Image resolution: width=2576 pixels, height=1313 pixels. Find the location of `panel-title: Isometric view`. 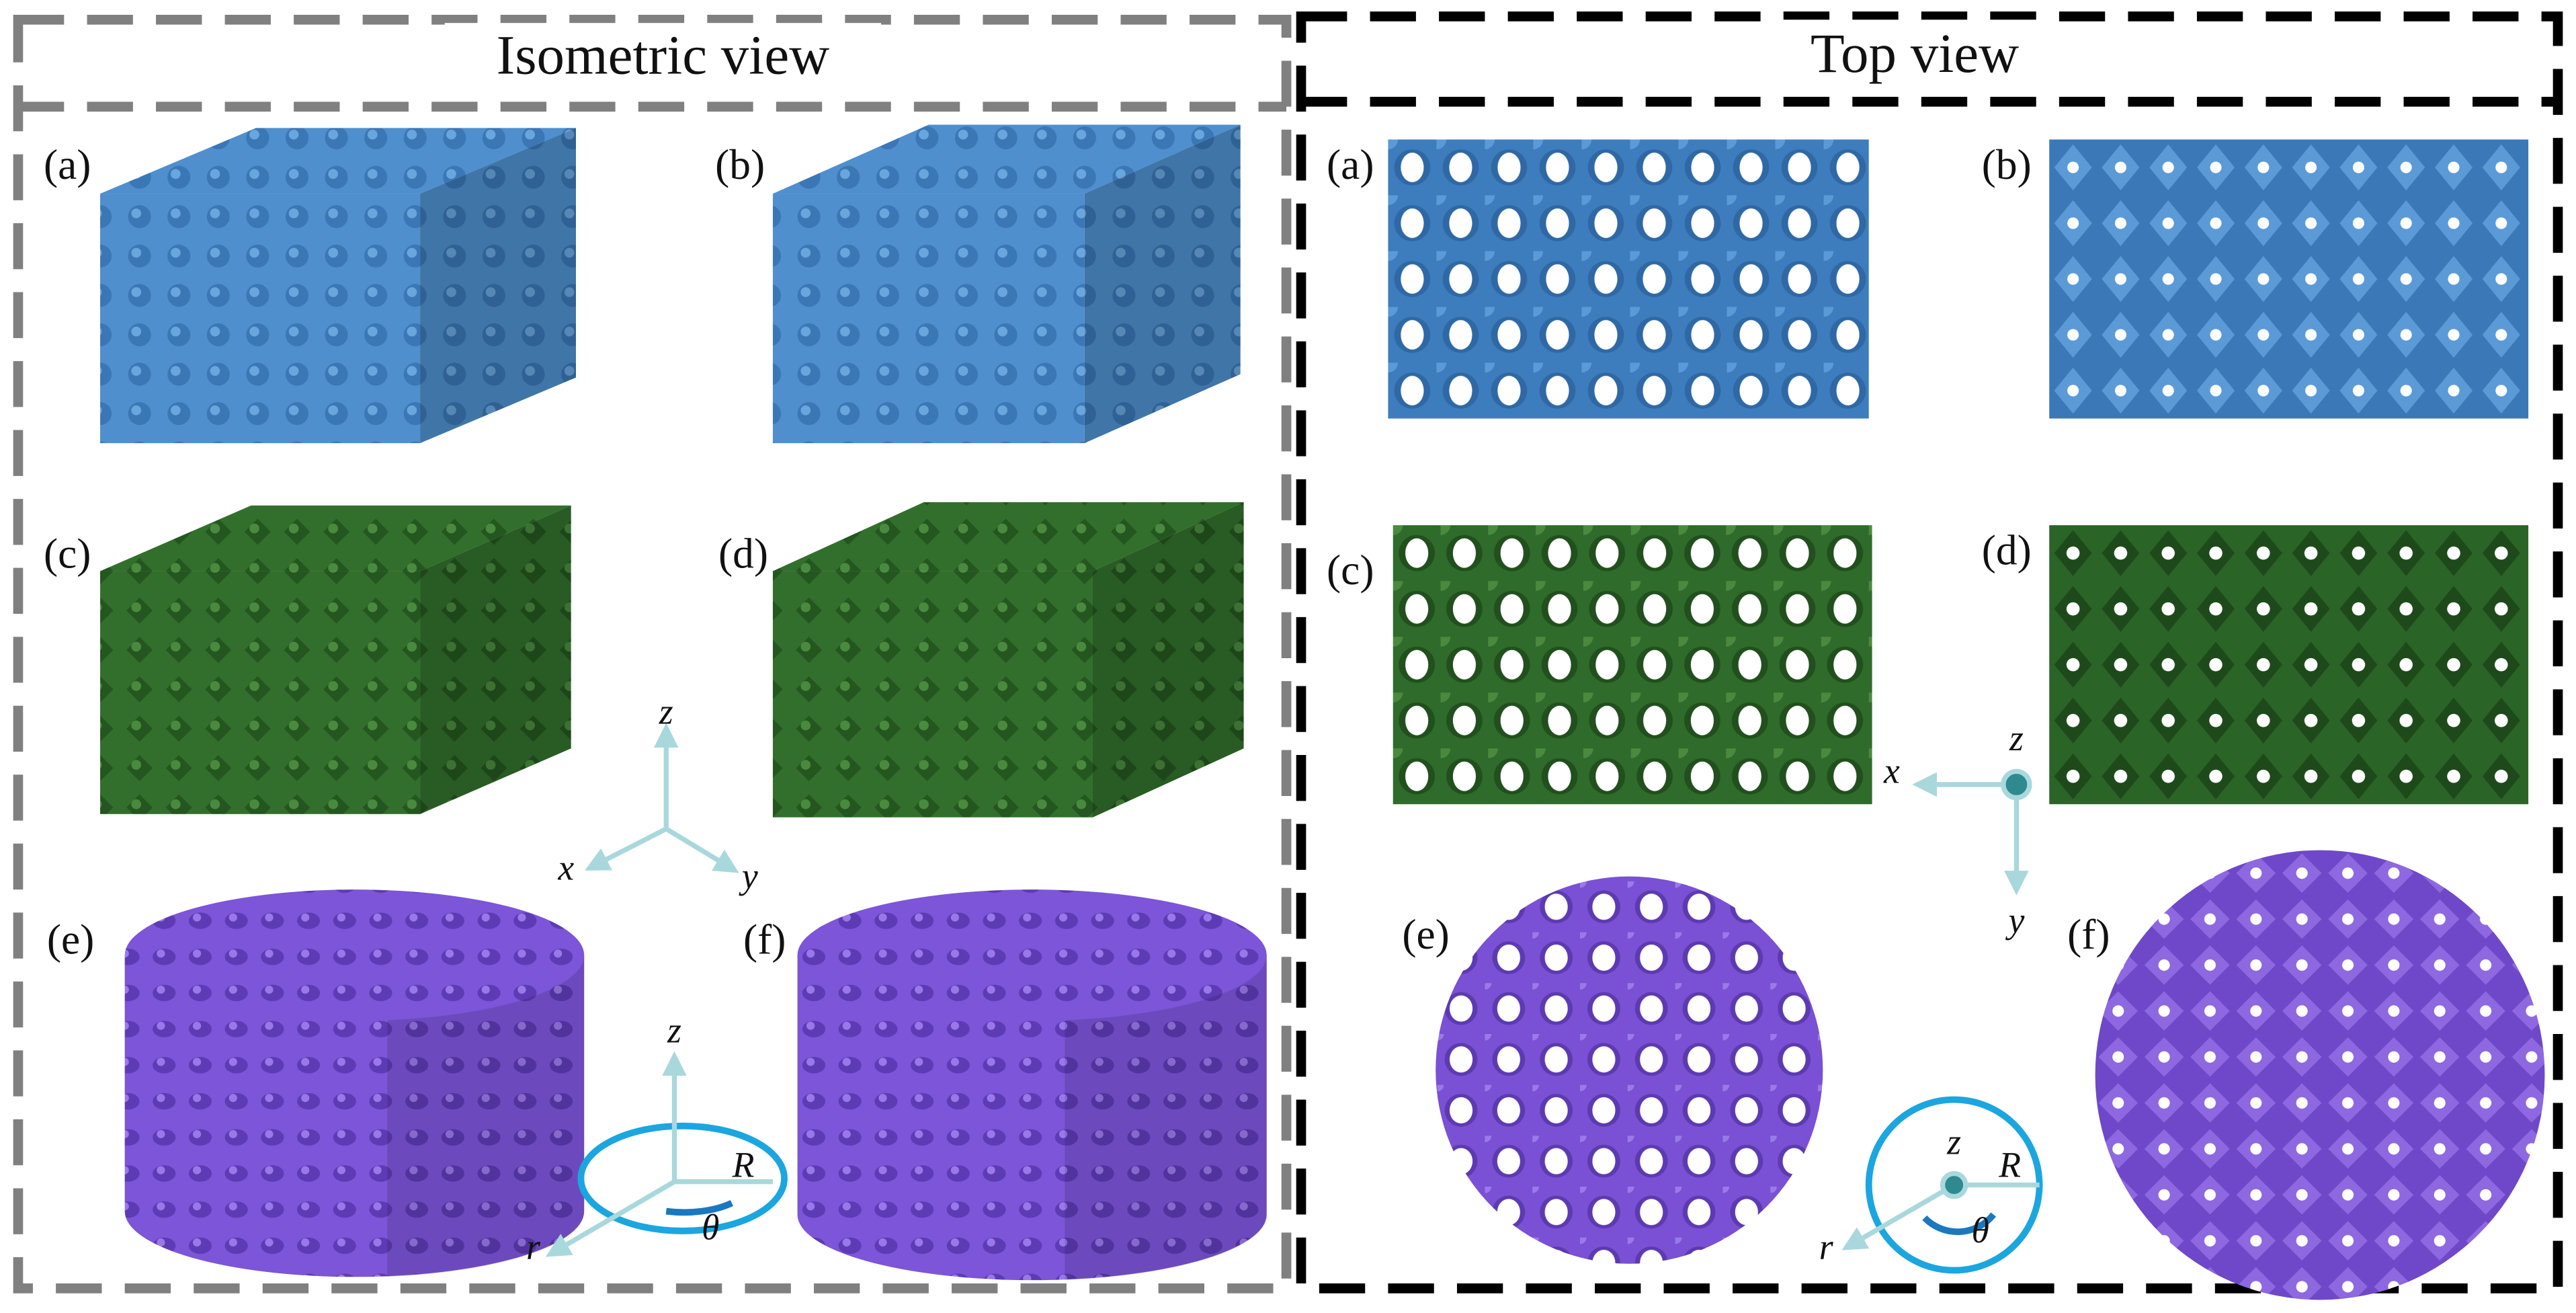

panel-title: Isometric view is located at coordinates (663, 55).